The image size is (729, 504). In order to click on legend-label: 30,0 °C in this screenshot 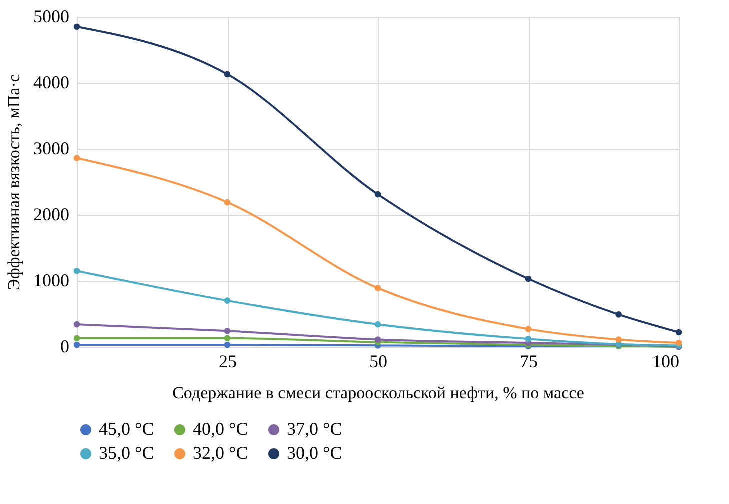, I will do `click(314, 453)`.